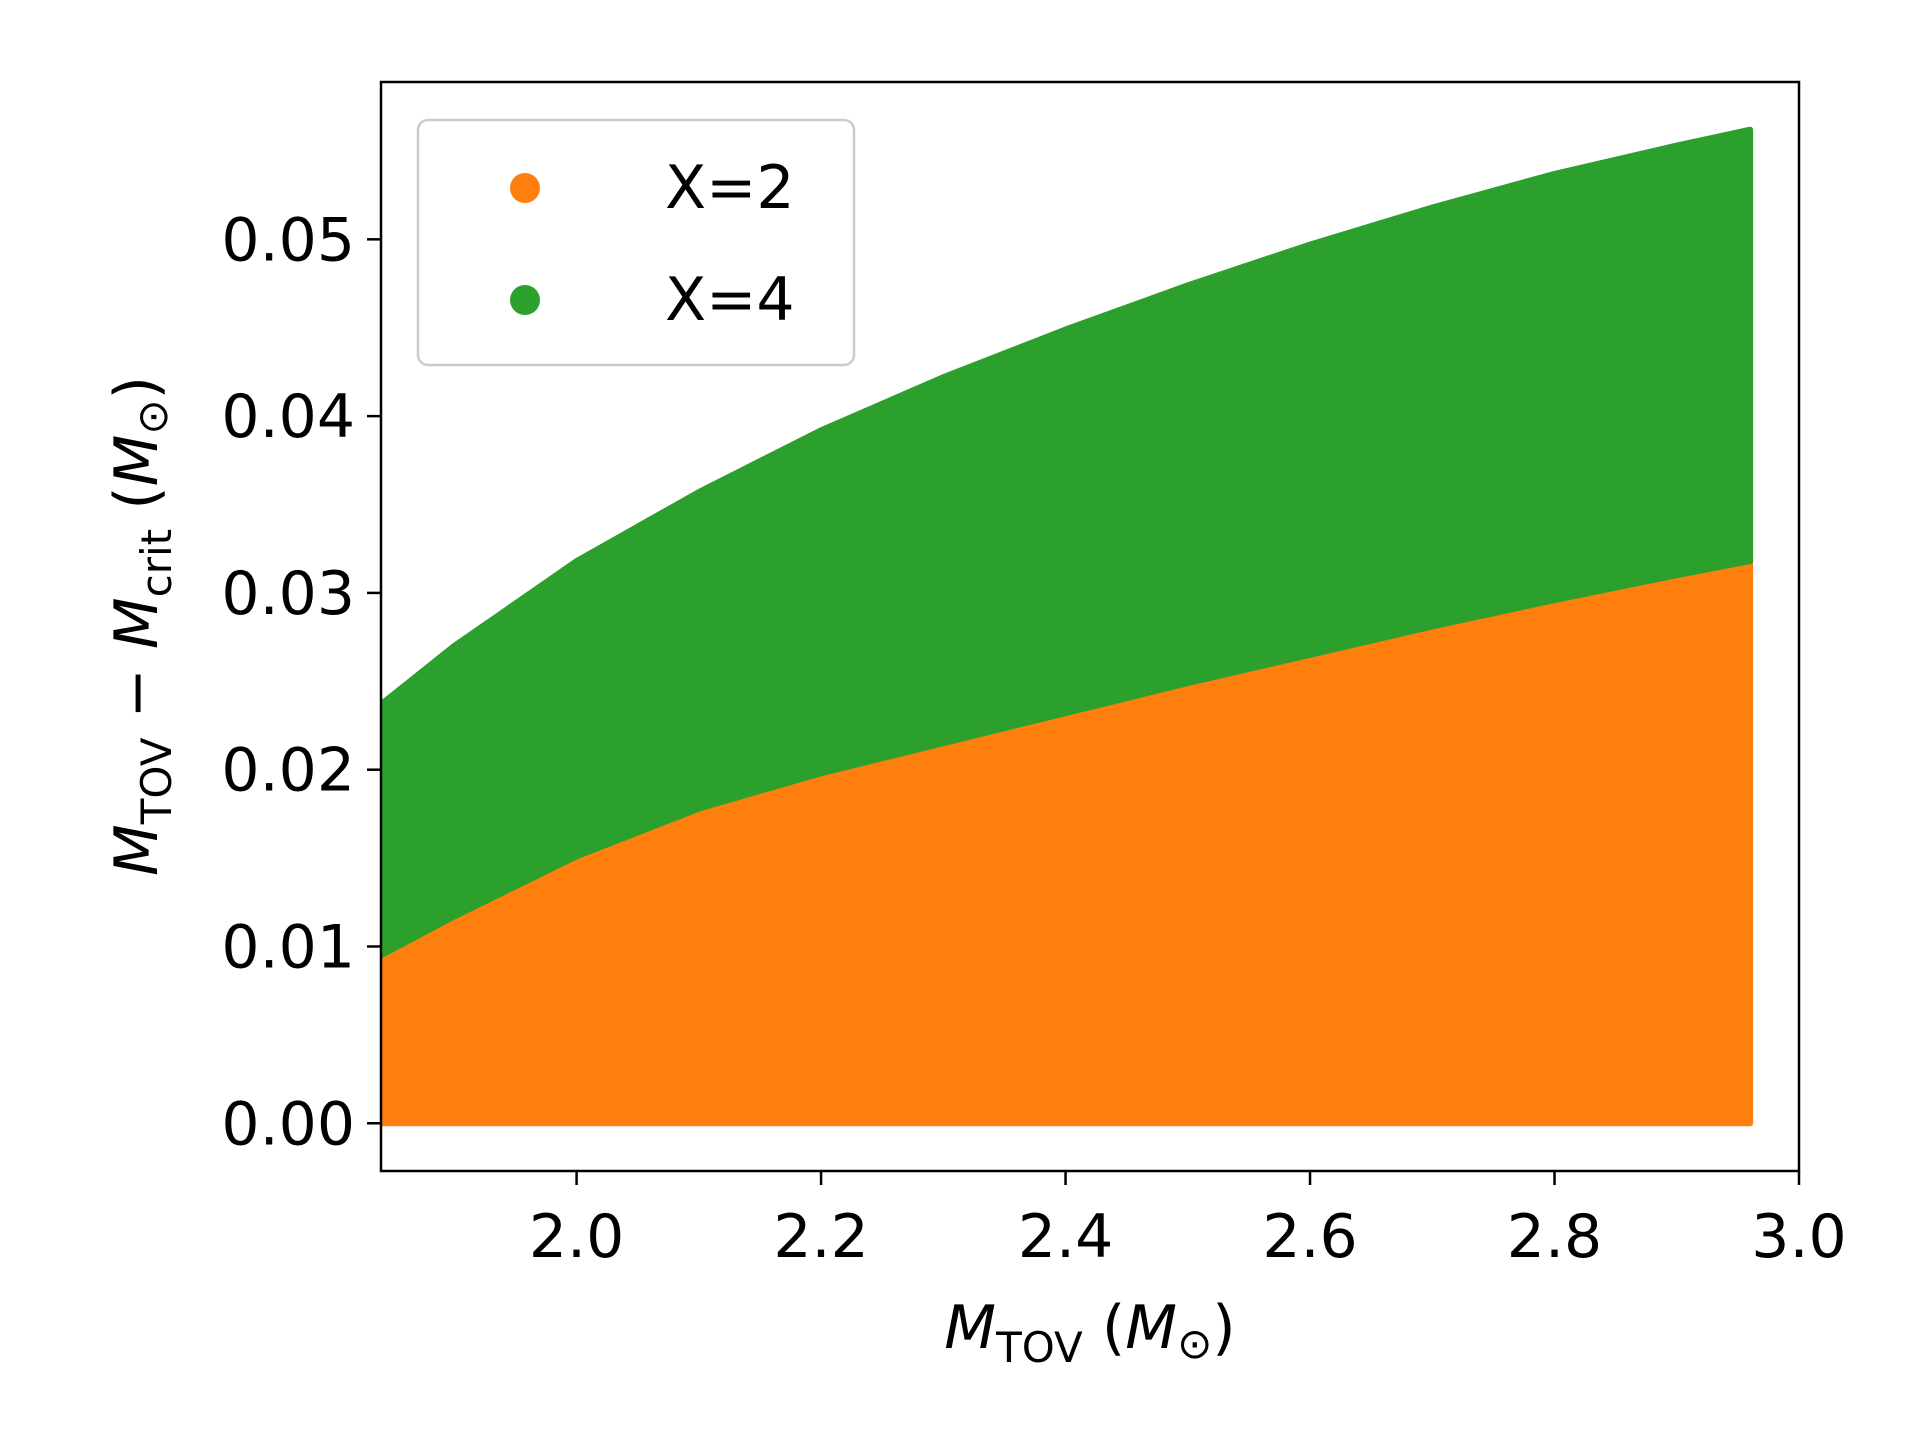  What do you see at coordinates (137, 387) in the screenshot?
I see `y-label-unit-close: )` at bounding box center [137, 387].